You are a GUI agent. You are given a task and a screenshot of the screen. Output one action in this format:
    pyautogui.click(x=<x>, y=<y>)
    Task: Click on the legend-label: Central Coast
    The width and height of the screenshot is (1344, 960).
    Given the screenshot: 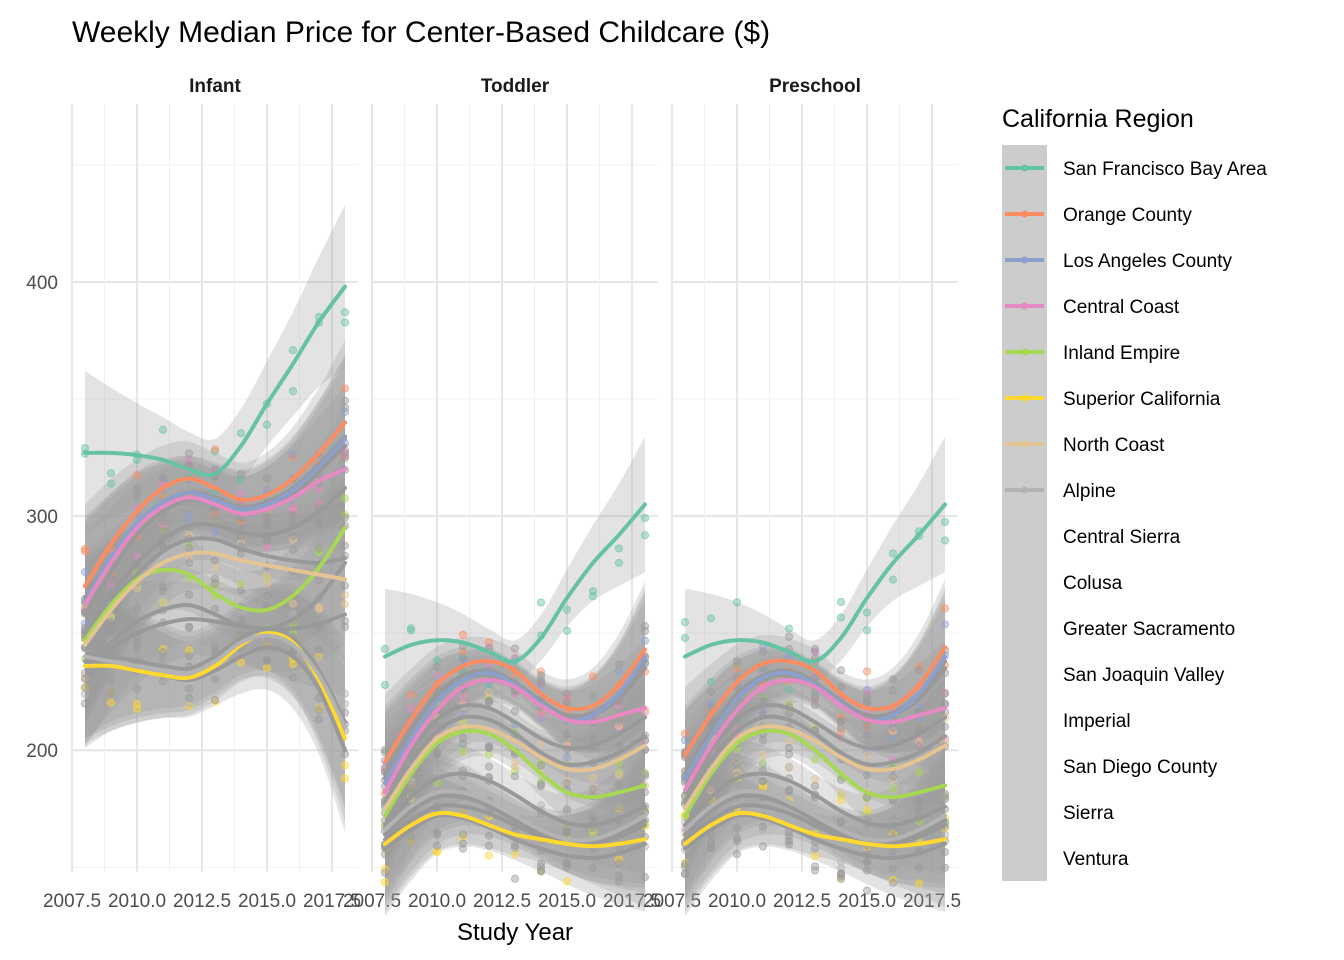 What is the action you would take?
    pyautogui.click(x=1121, y=307)
    